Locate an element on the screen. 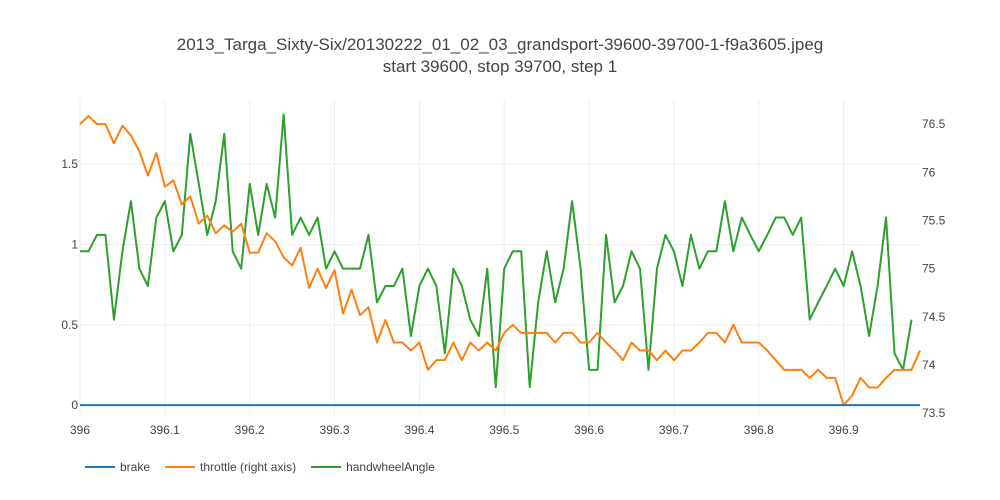  y-right-tick-label: 74 is located at coordinates (929, 365).